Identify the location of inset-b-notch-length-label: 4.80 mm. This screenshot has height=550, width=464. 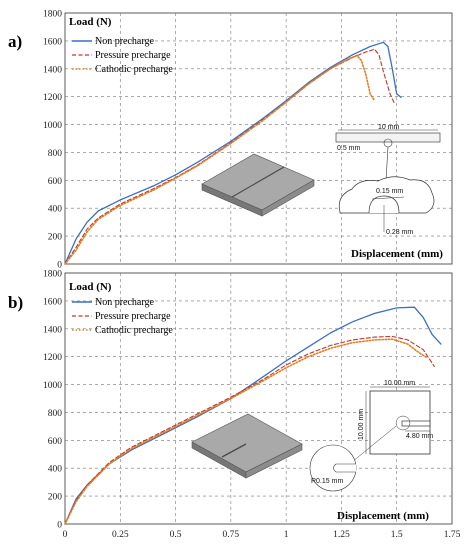
(419, 436).